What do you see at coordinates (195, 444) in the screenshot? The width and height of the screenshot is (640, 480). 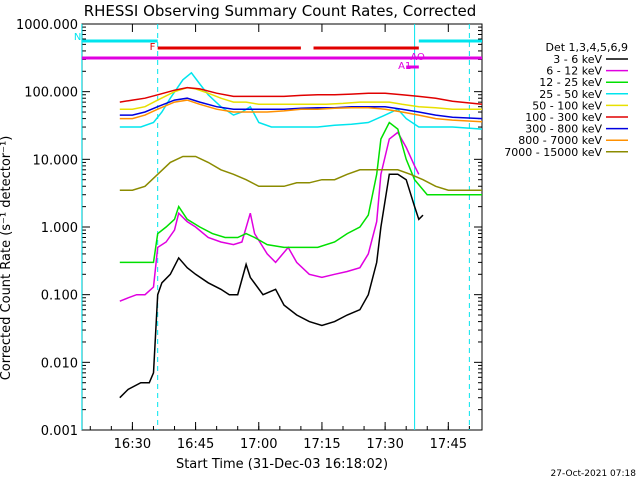 I see `x-tick-label: 16:45` at bounding box center [195, 444].